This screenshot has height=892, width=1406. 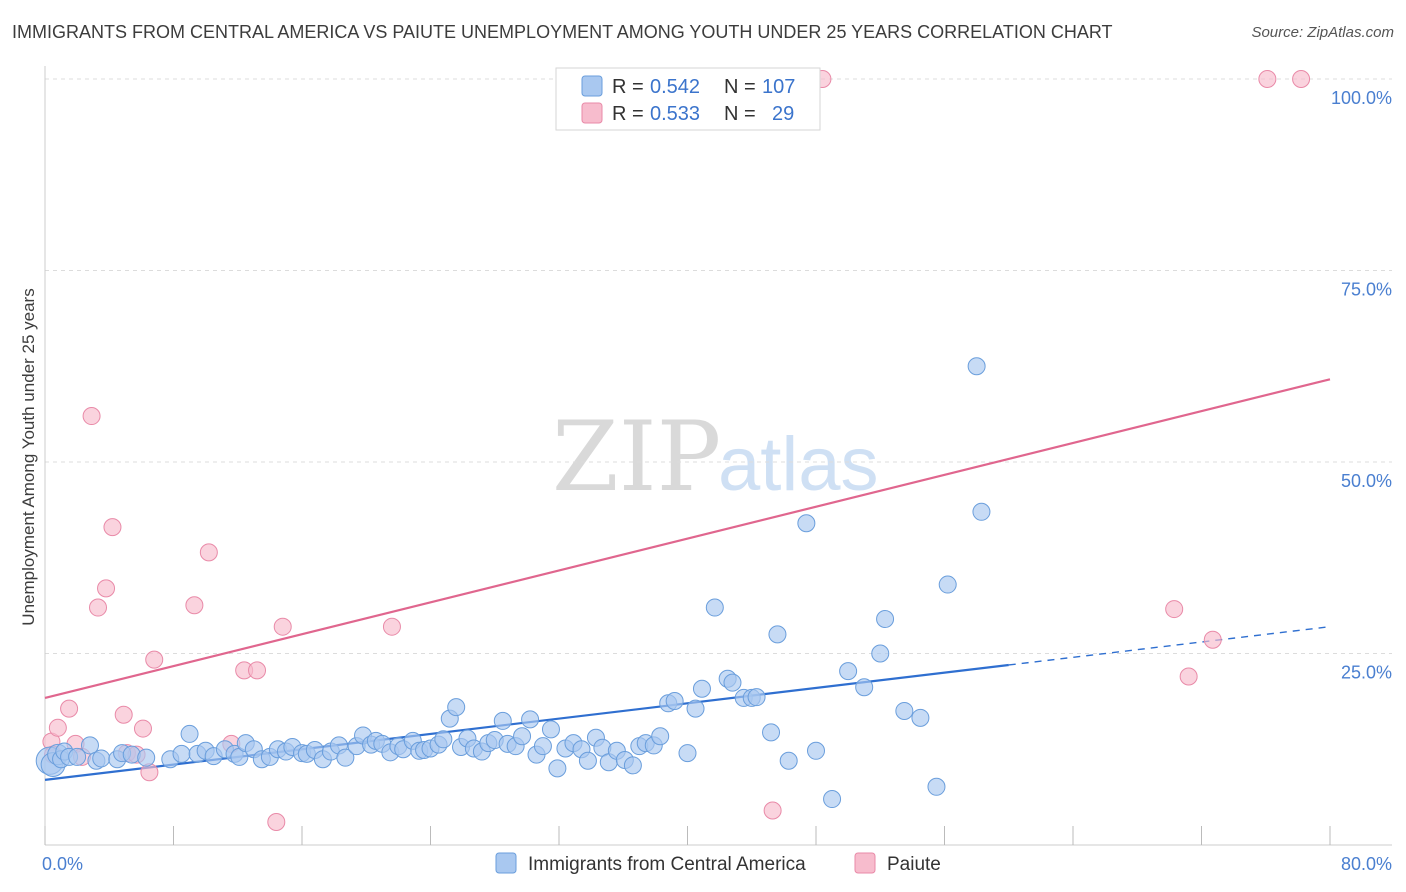 I want to click on chart-source: Source: ZipAtlas.com, so click(x=1322, y=32).